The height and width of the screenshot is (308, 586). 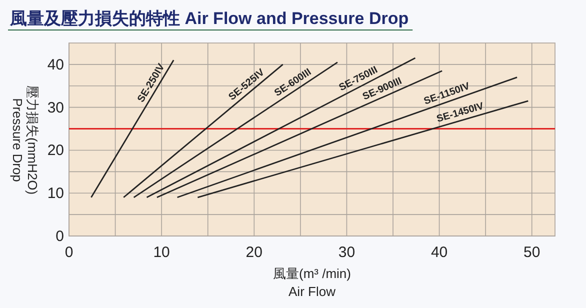 What do you see at coordinates (532, 252) in the screenshot?
I see `x-tick-label: 50` at bounding box center [532, 252].